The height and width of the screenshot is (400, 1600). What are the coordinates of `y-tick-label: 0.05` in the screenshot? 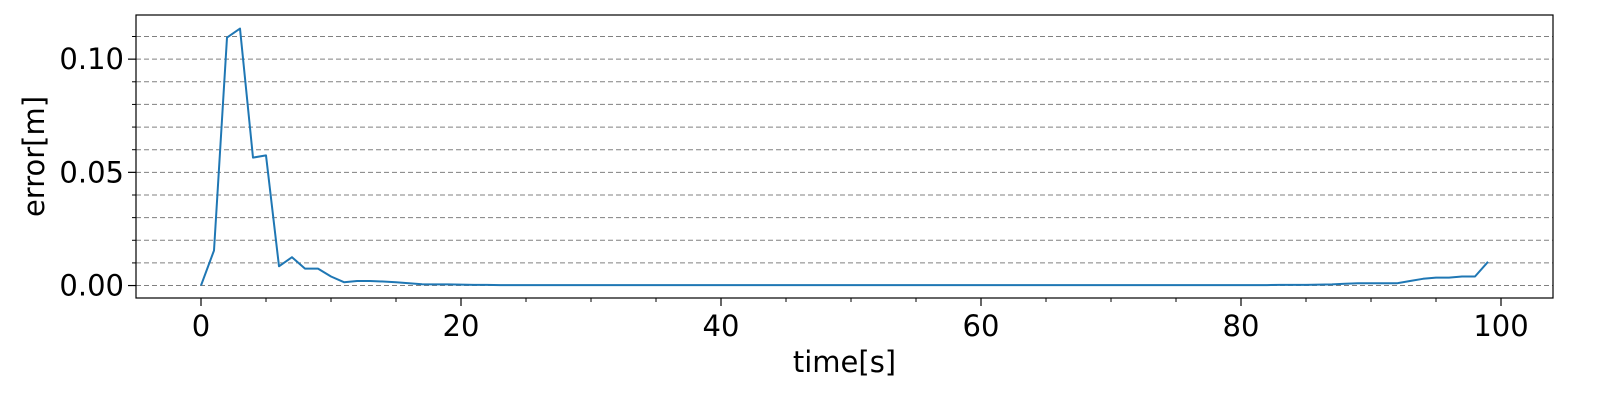 It's located at (91, 172).